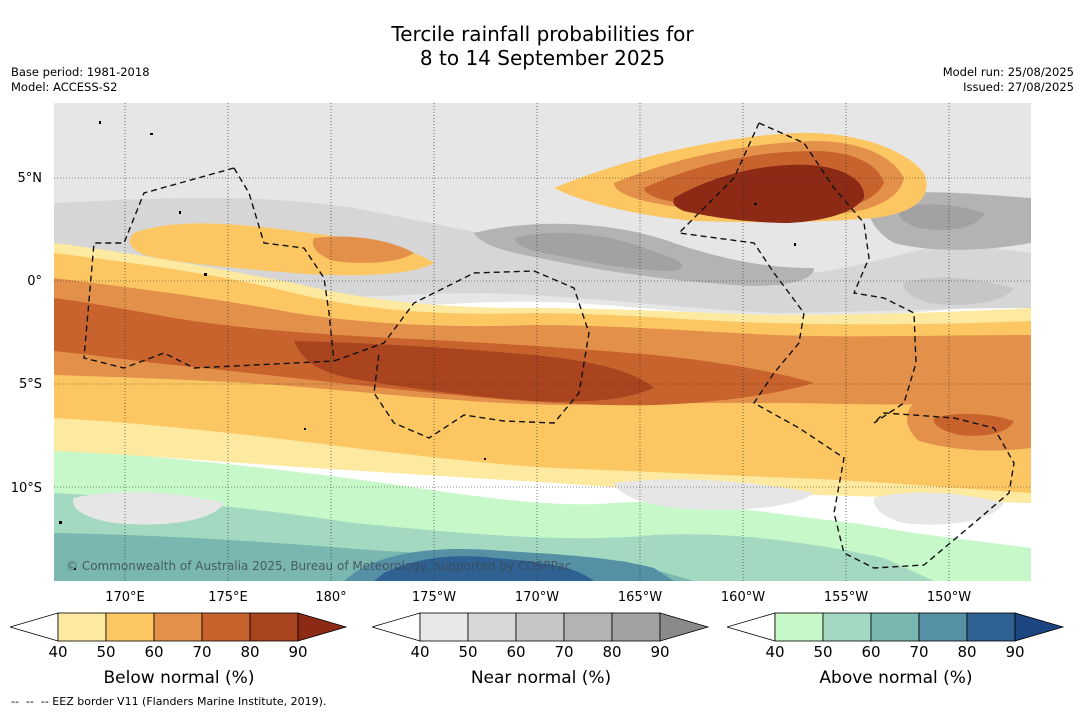  I want to click on below-normal-southeast-level4, so click(973, 424).